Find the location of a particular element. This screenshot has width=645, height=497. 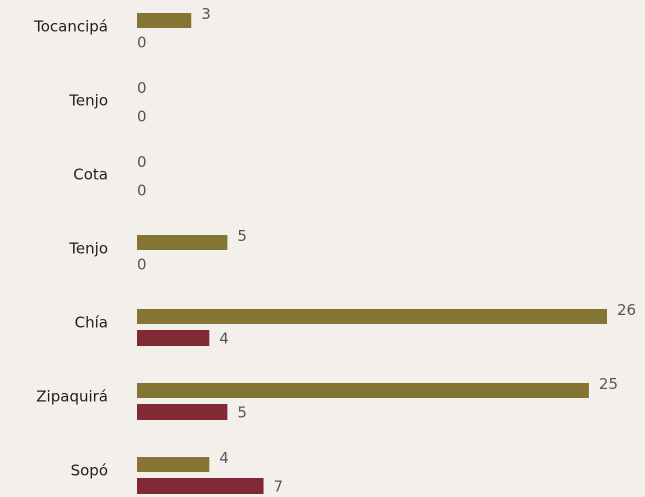

value-label: 7 is located at coordinates (279, 487).